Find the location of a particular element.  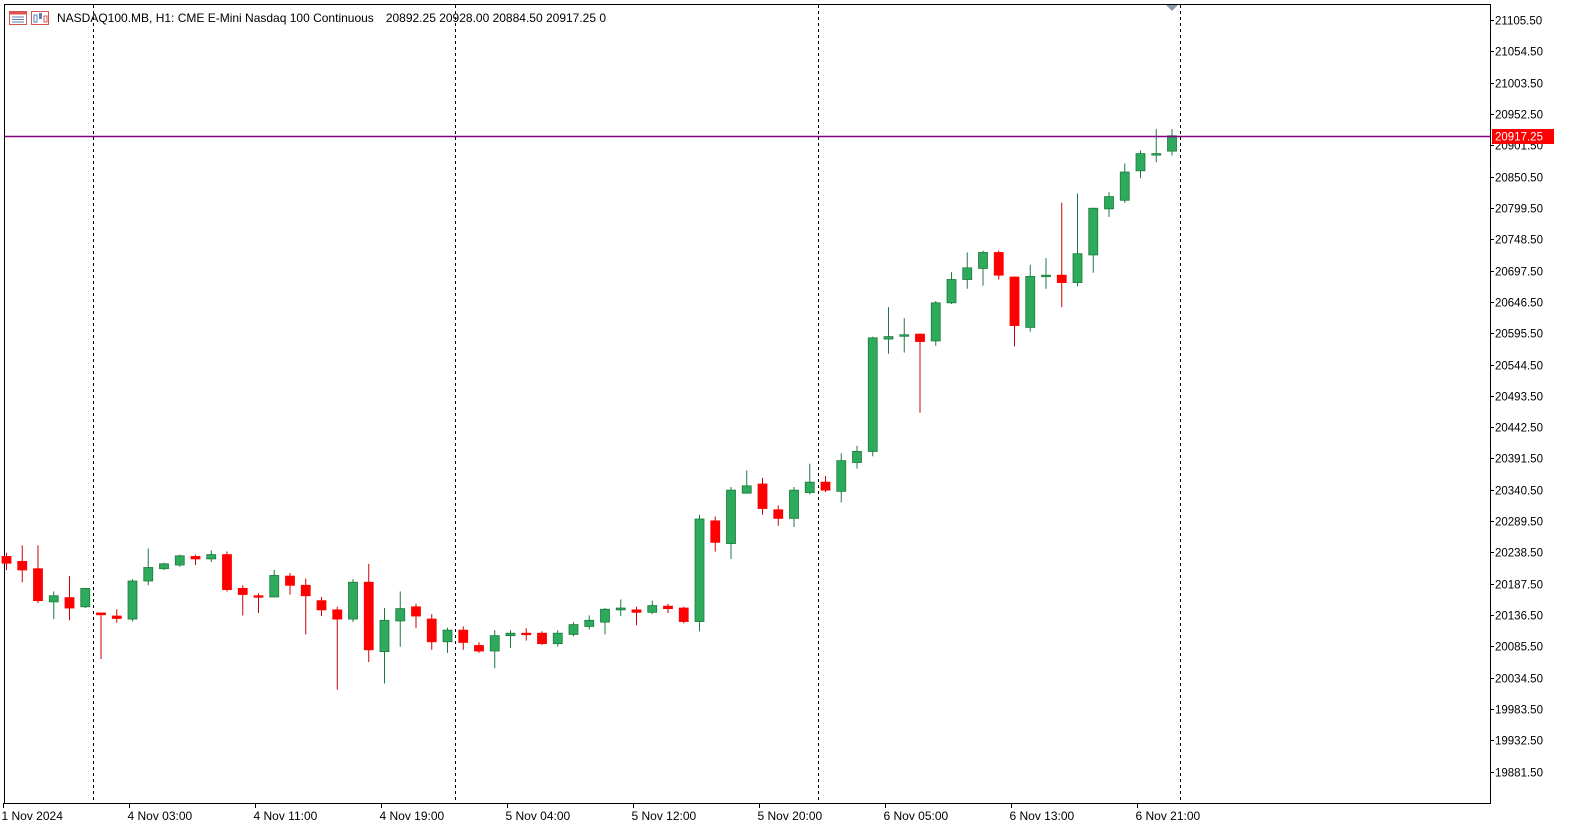

time-axis-label: 5 Nov 04:00 is located at coordinates (538, 816).